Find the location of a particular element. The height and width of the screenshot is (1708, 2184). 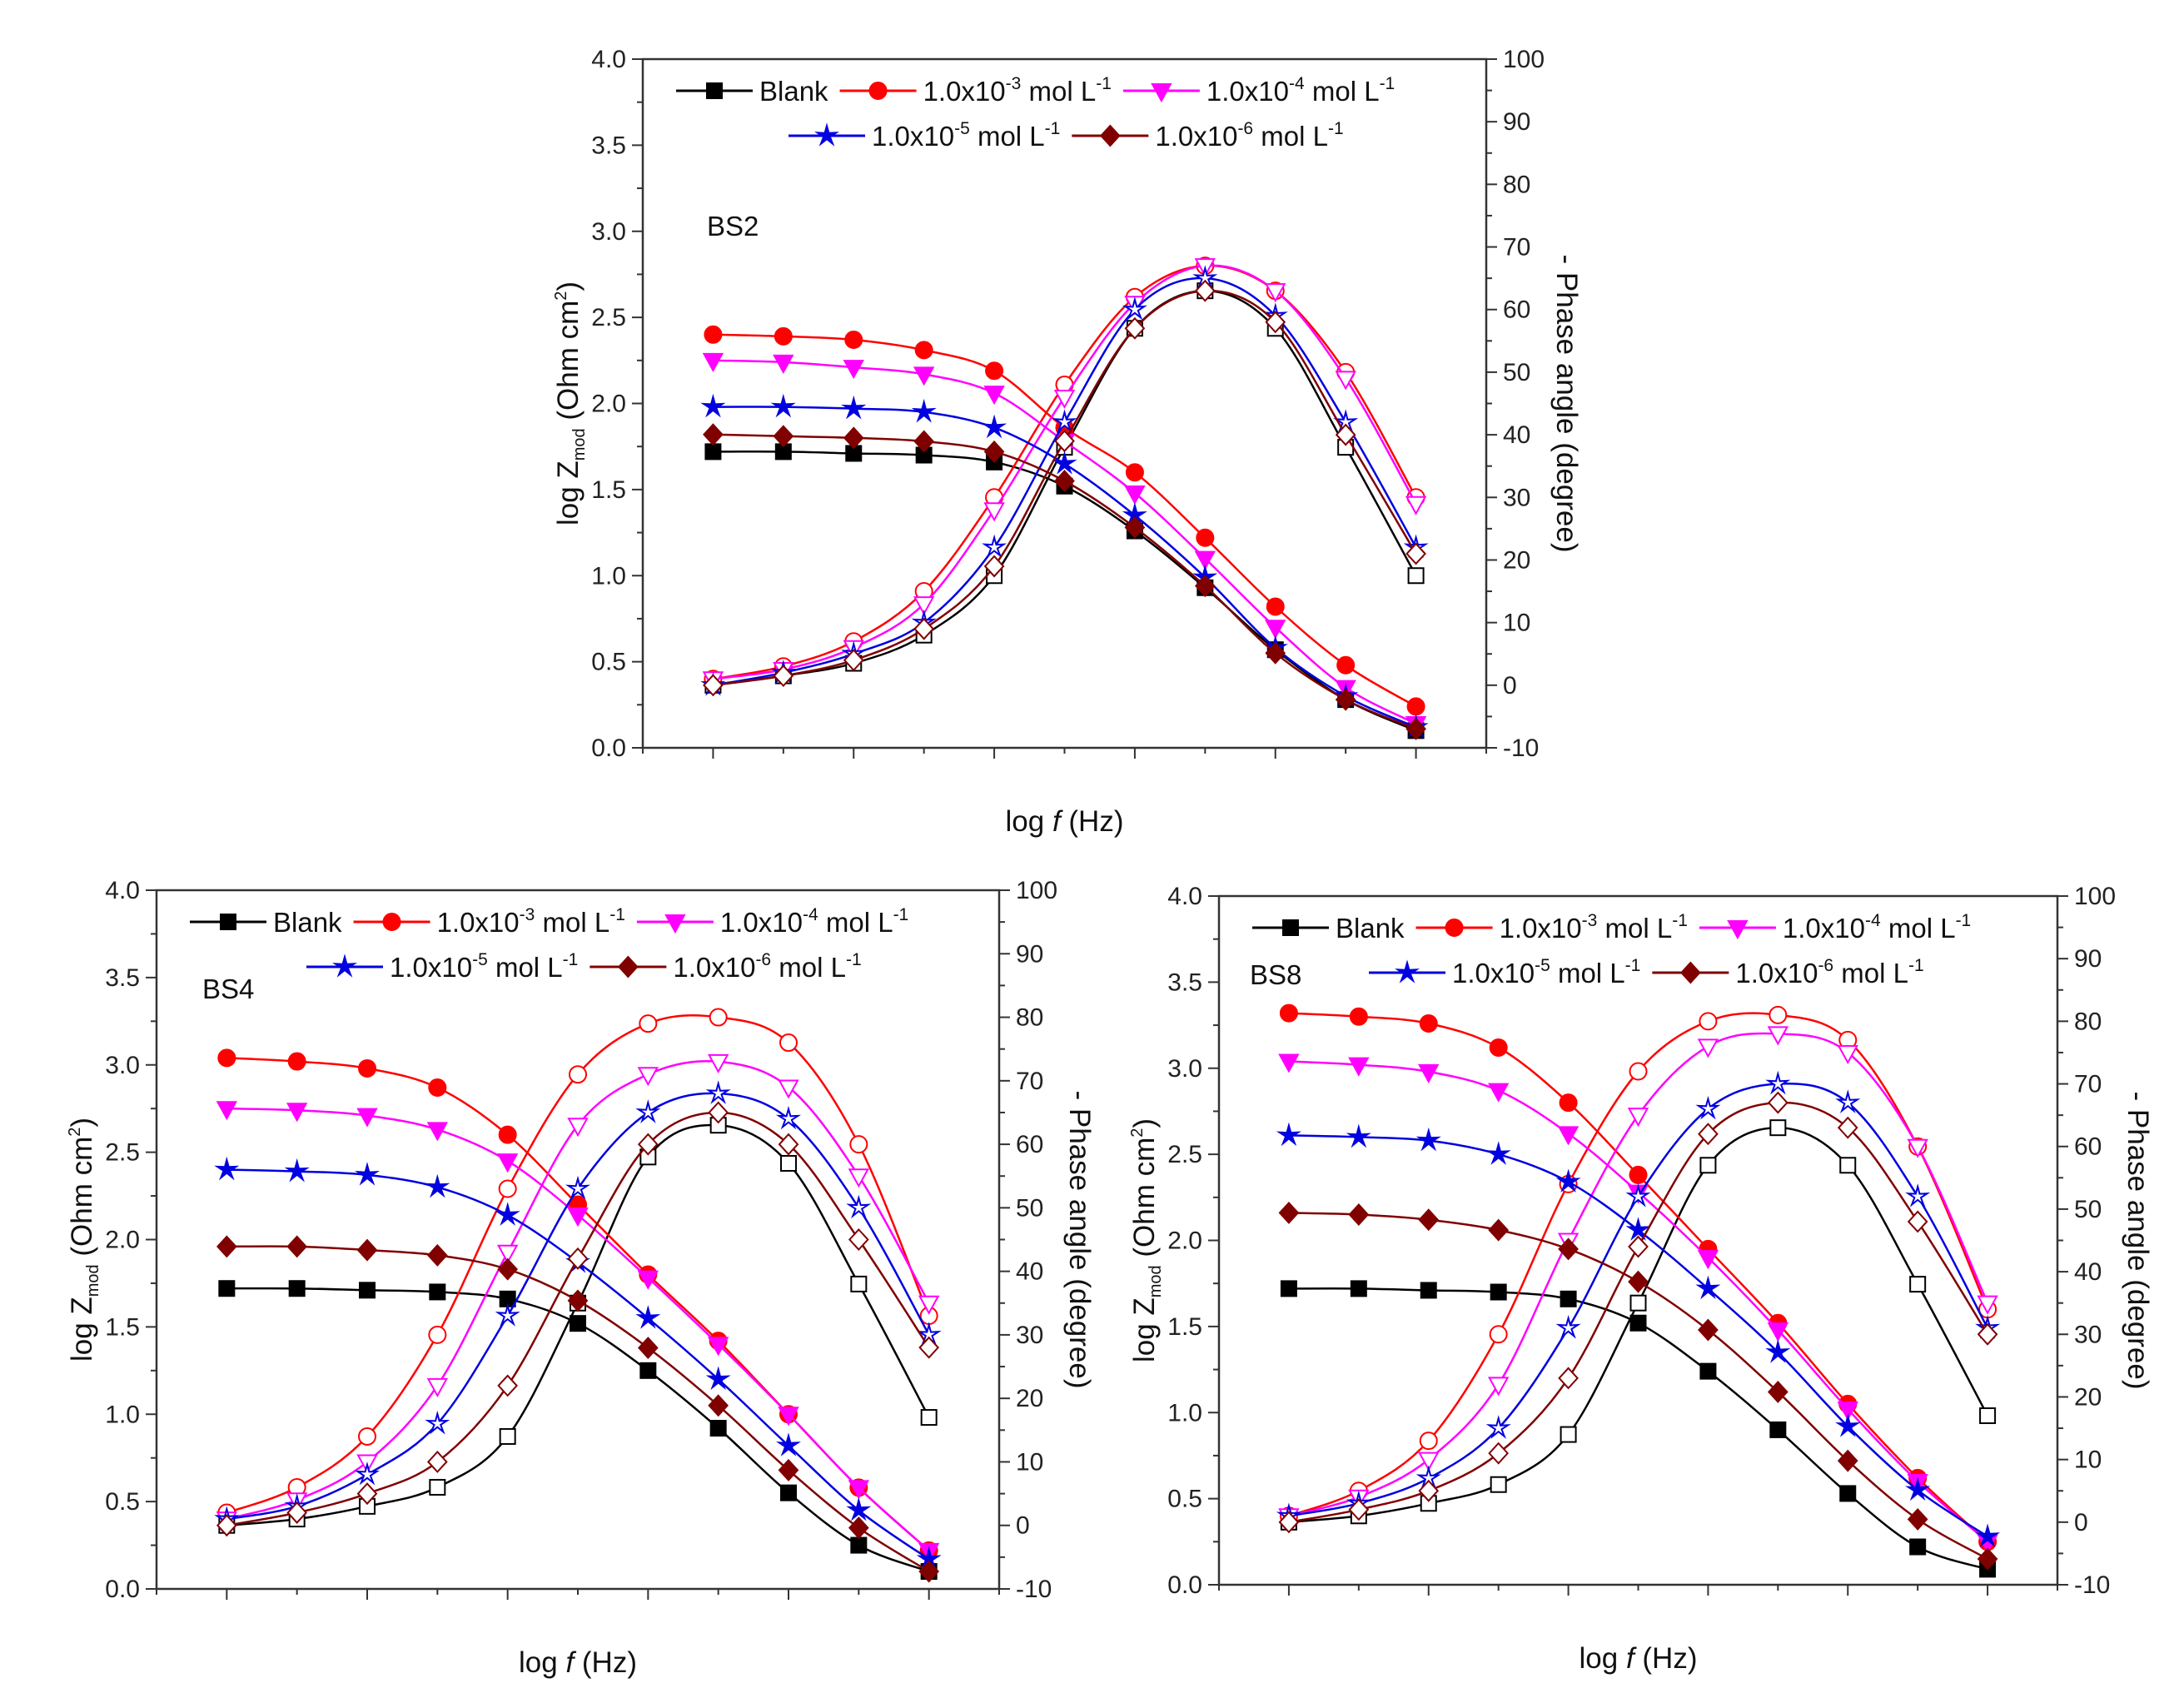

y-tick-label: 3.0 is located at coordinates (1184, 1069).